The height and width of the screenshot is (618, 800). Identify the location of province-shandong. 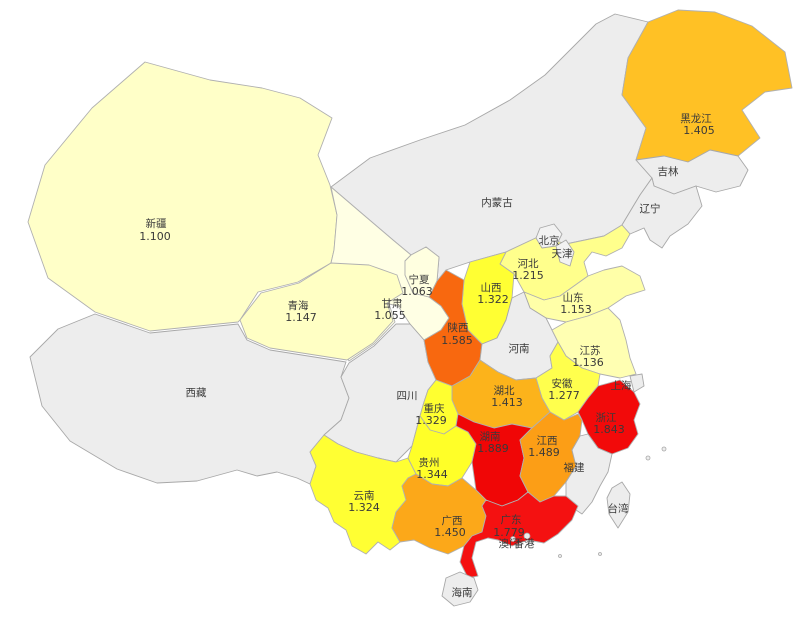
(584, 294).